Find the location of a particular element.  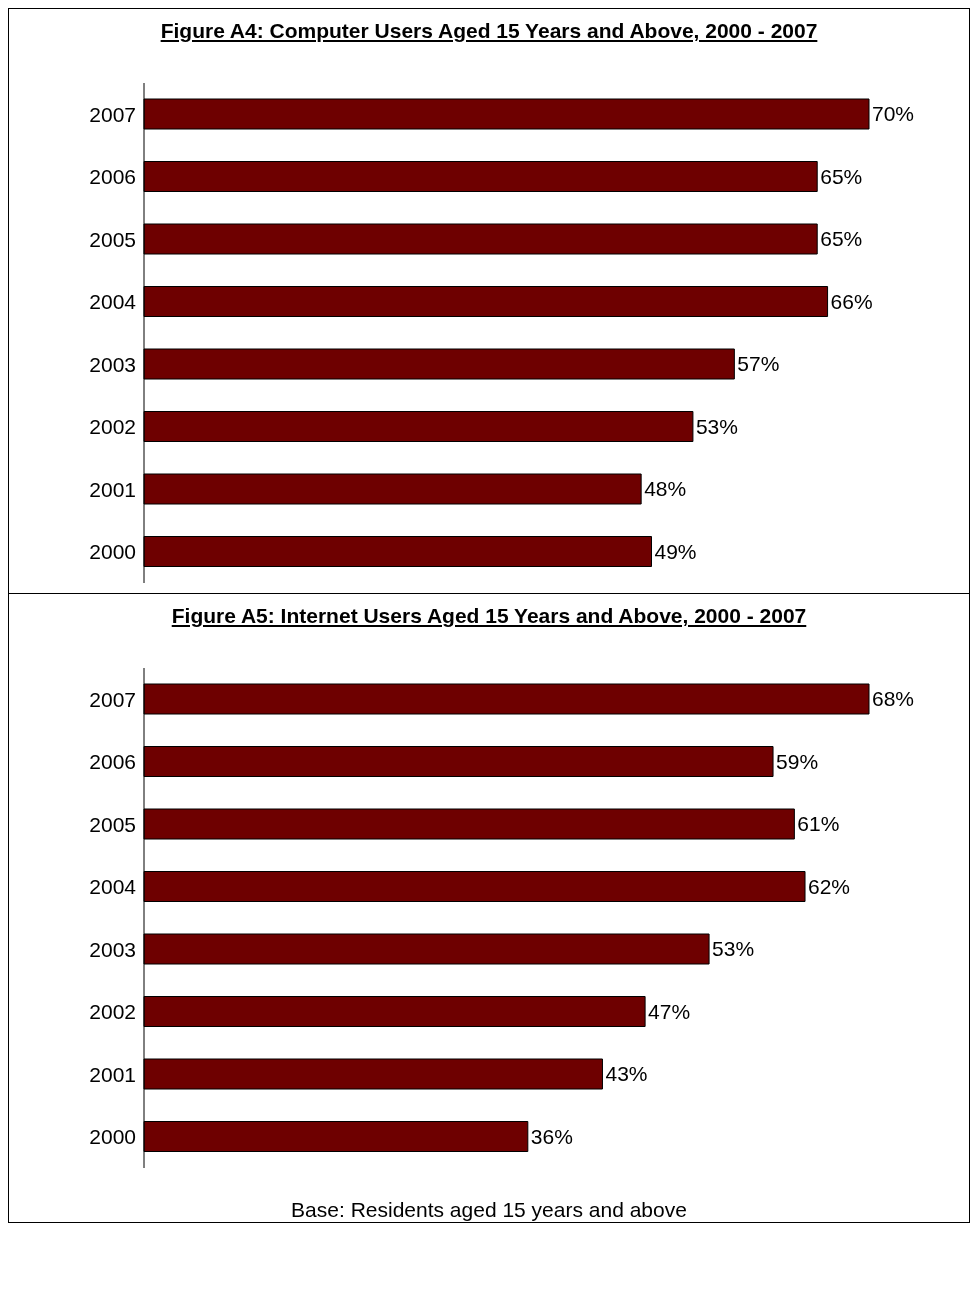

chart-title: Figure A4: Computer Users Aged 15 Years and Above, 2000 - 2007 is located at coordinates (489, 31).